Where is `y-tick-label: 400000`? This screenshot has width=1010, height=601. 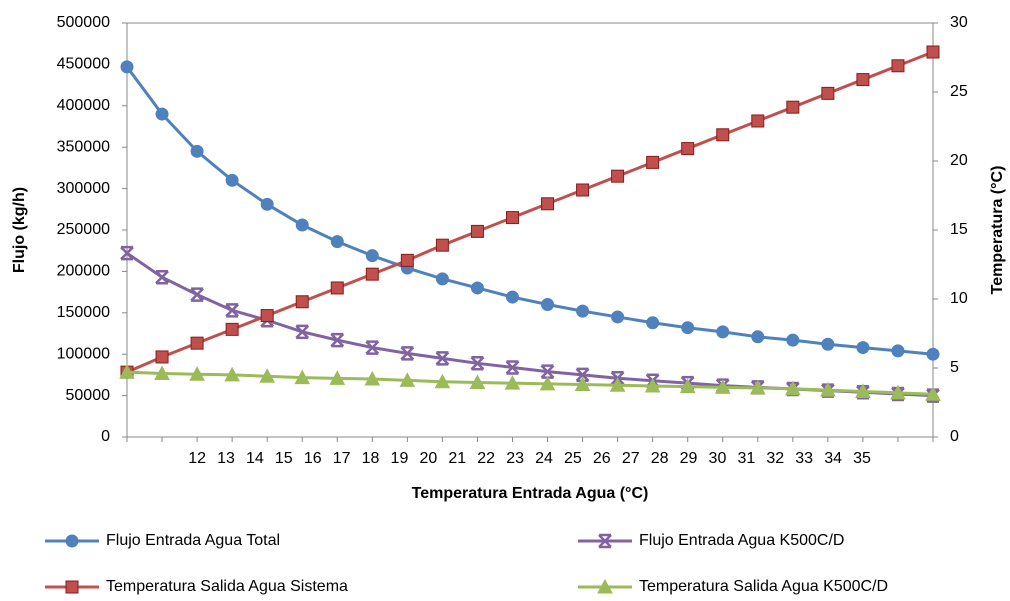
y-tick-label: 400000 is located at coordinates (83, 105).